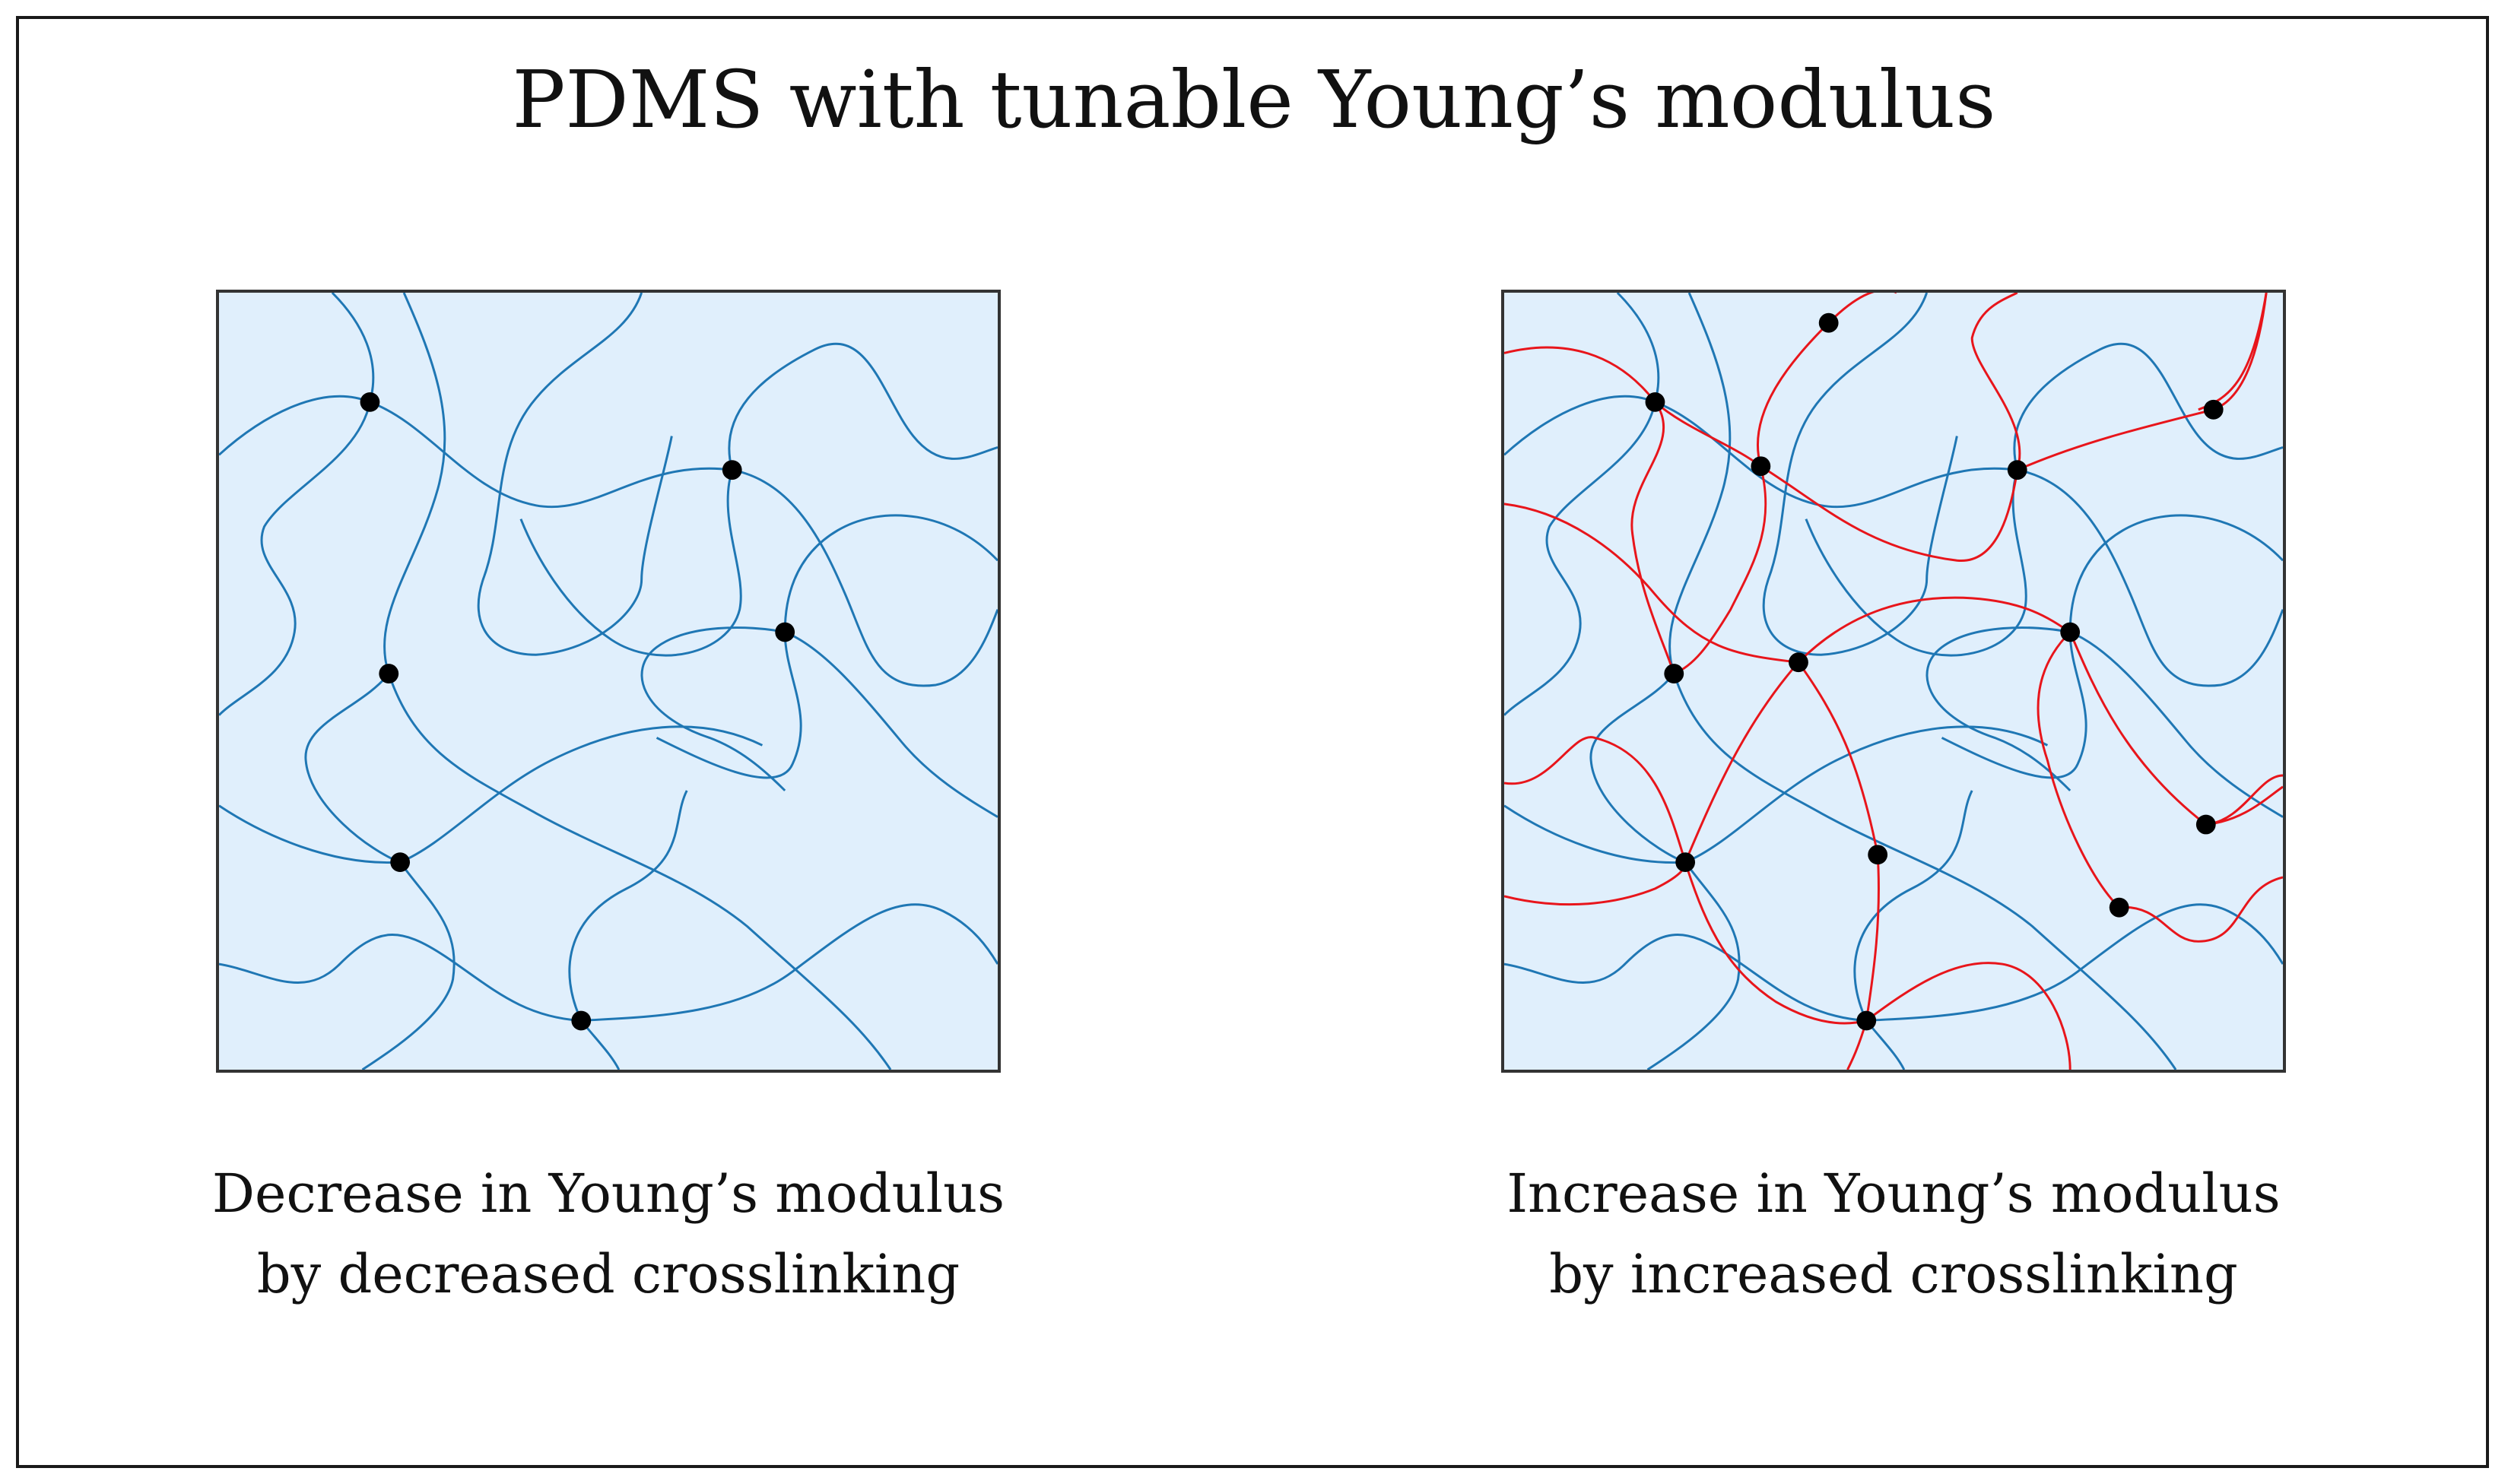  I want to click on figure-title: PDMS with tunable Young’s modulus, so click(1254, 100).